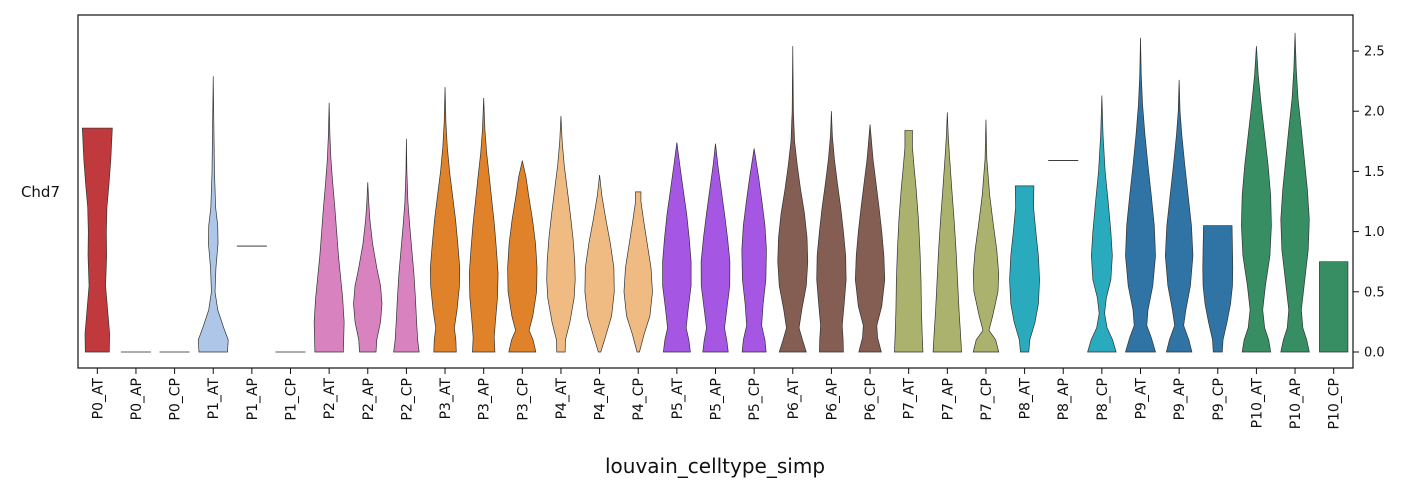  Describe the element at coordinates (987, 399) in the screenshot. I see `x-tick-label: P7_CP` at that location.